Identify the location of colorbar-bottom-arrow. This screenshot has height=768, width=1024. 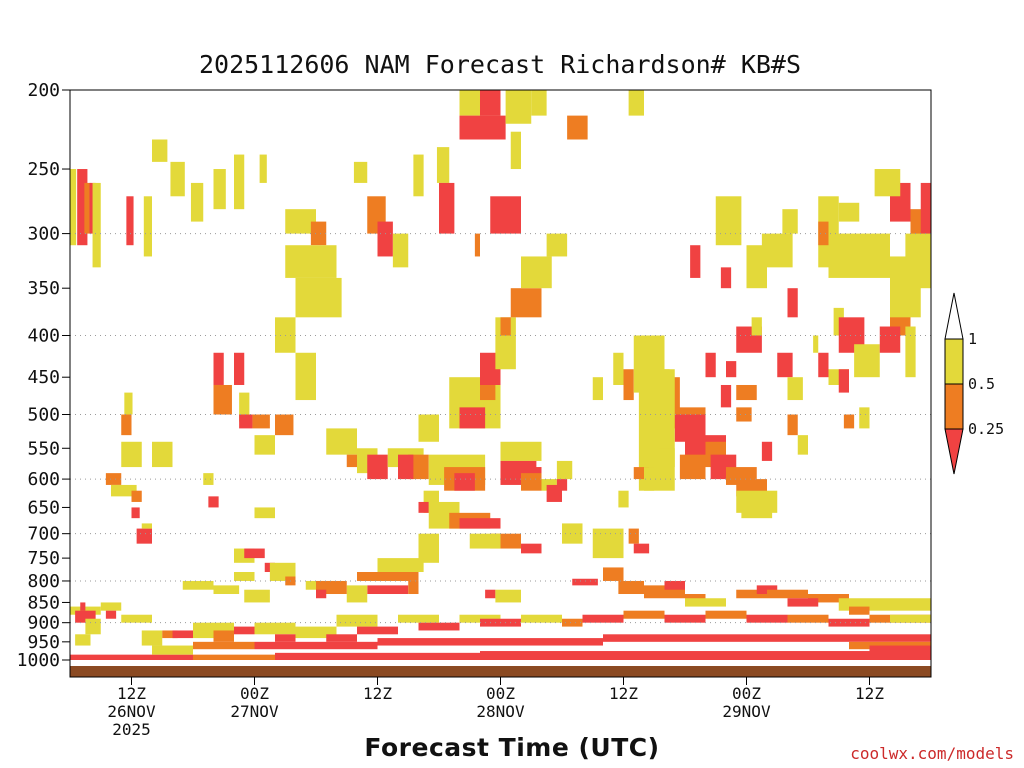
(954, 451).